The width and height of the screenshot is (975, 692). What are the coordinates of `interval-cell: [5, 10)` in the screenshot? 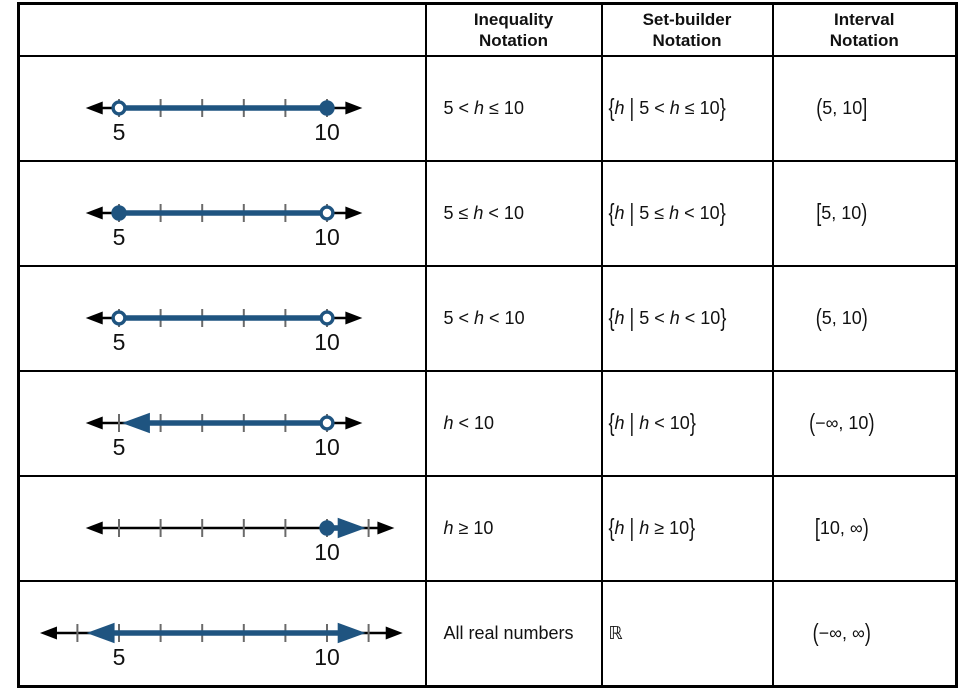 It's located at (864, 213).